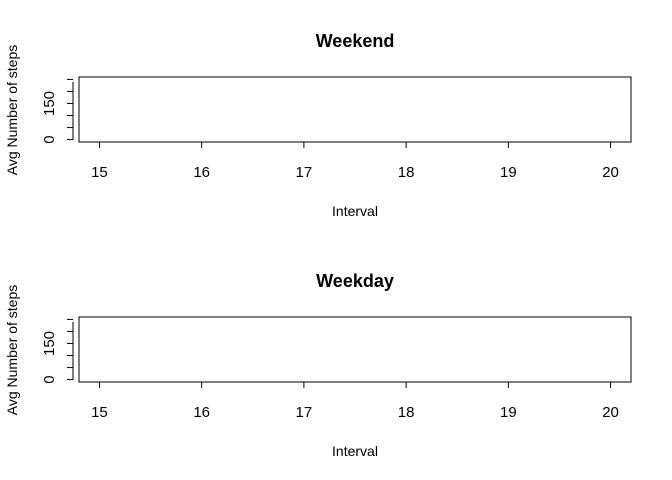  What do you see at coordinates (355, 41) in the screenshot?
I see `panel-title: Weekend` at bounding box center [355, 41].